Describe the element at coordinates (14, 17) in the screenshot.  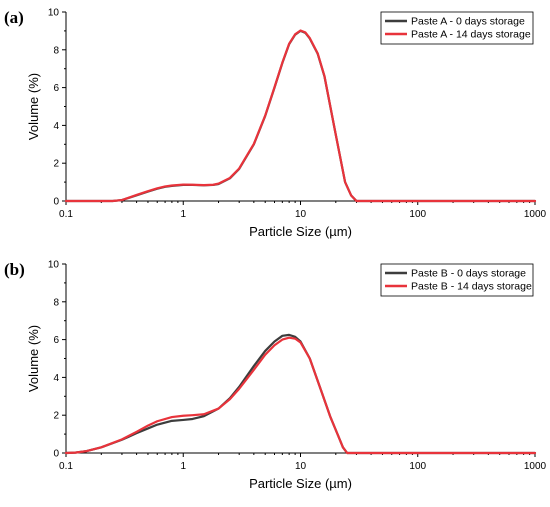
I see `panel-label-a: (a)` at that location.